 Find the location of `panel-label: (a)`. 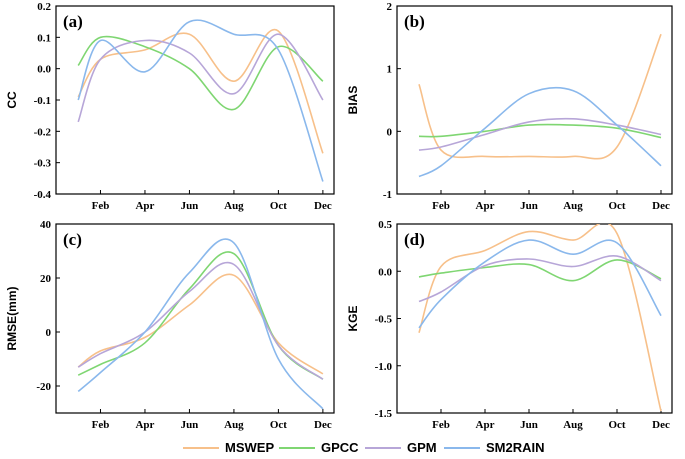

panel-label: (a) is located at coordinates (73, 21).